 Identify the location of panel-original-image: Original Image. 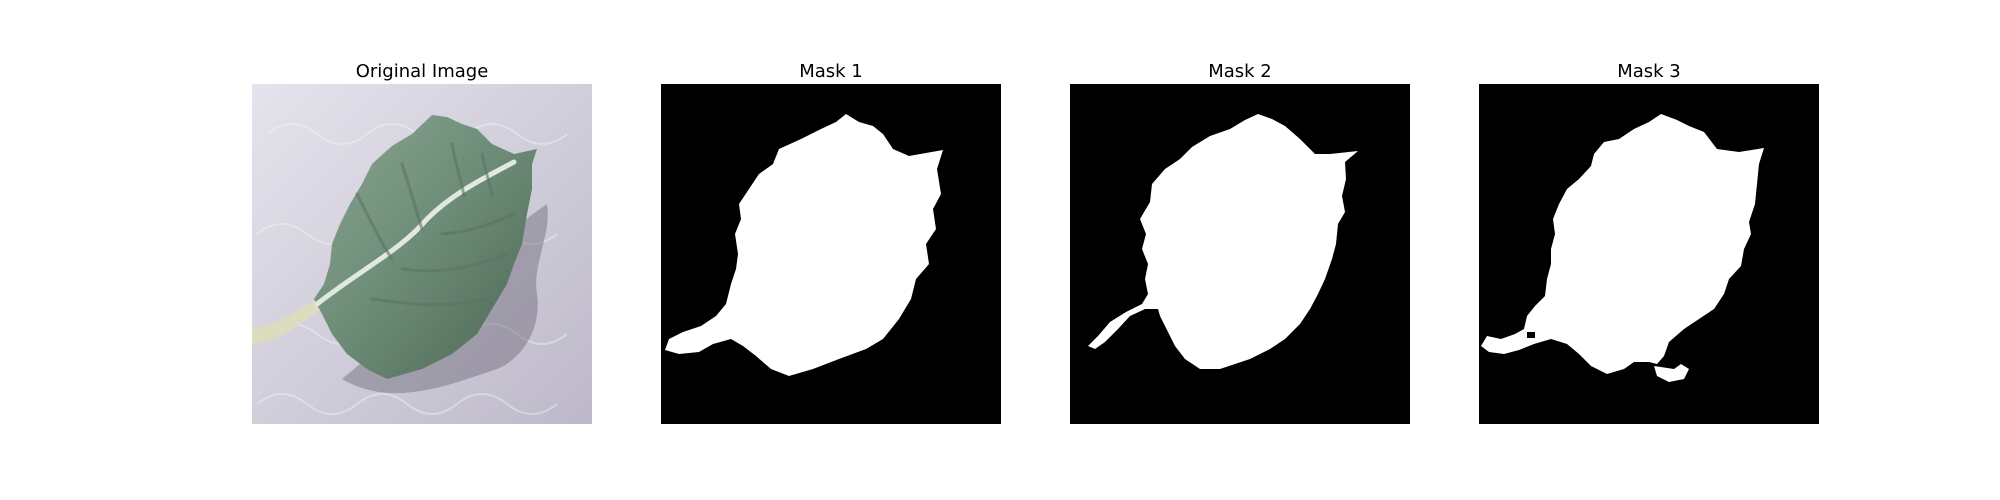
(422, 242).